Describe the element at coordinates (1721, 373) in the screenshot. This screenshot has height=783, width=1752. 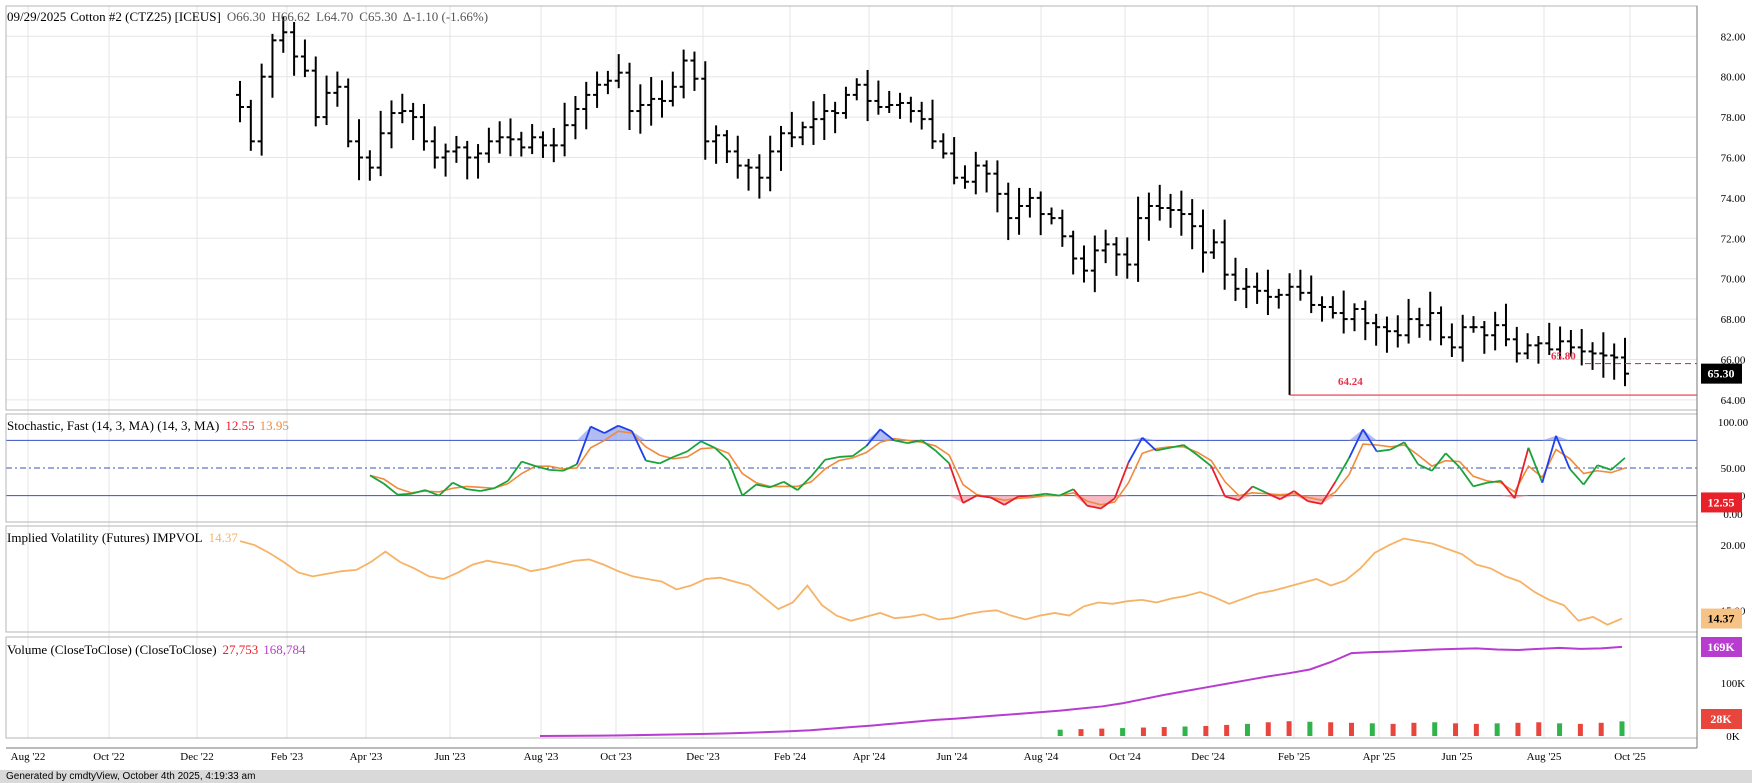
I see `price-badge: 65.30` at that location.